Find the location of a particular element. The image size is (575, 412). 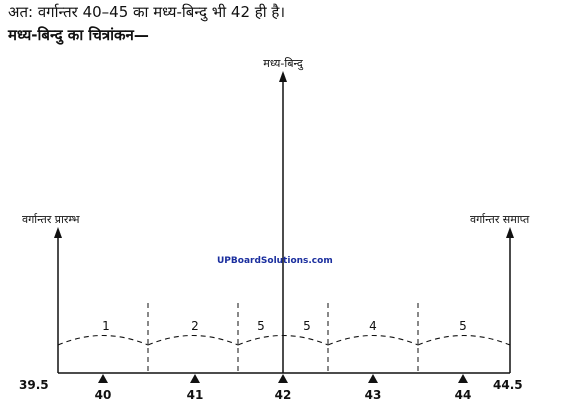

segment-value-1: 1 is located at coordinates (106, 326).